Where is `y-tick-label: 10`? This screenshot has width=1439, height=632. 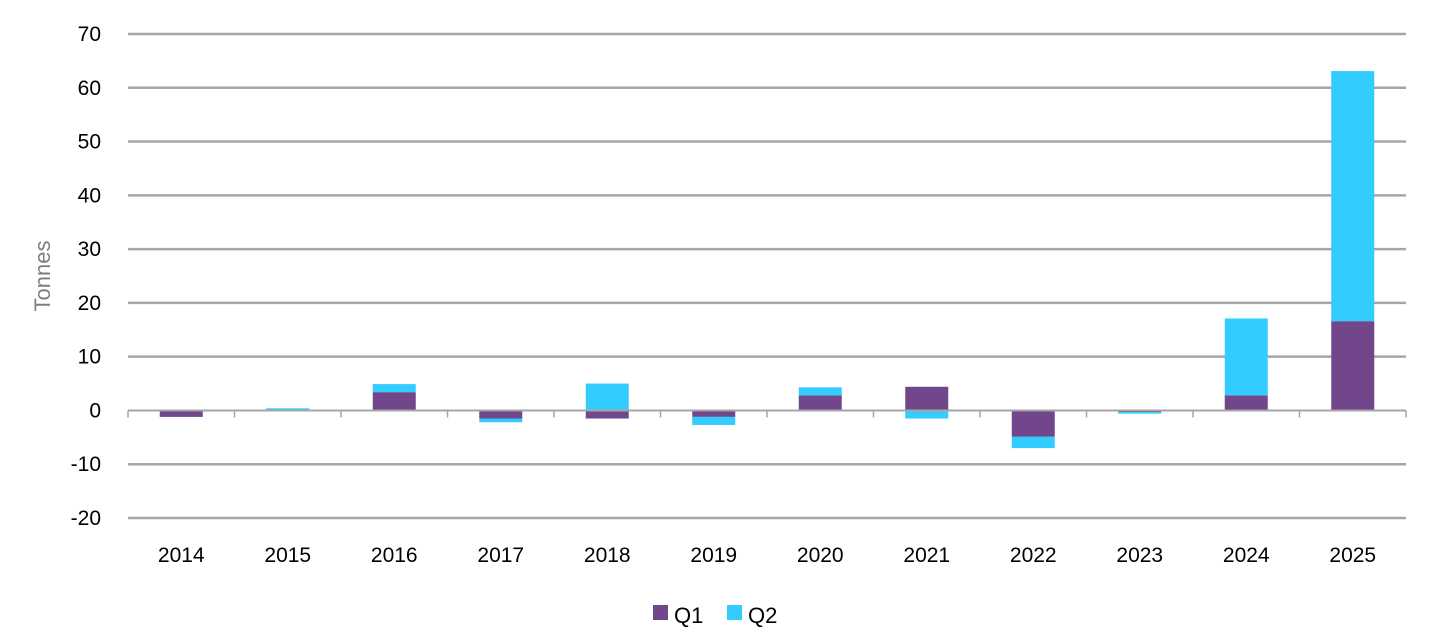 y-tick-label: 10 is located at coordinates (89, 357).